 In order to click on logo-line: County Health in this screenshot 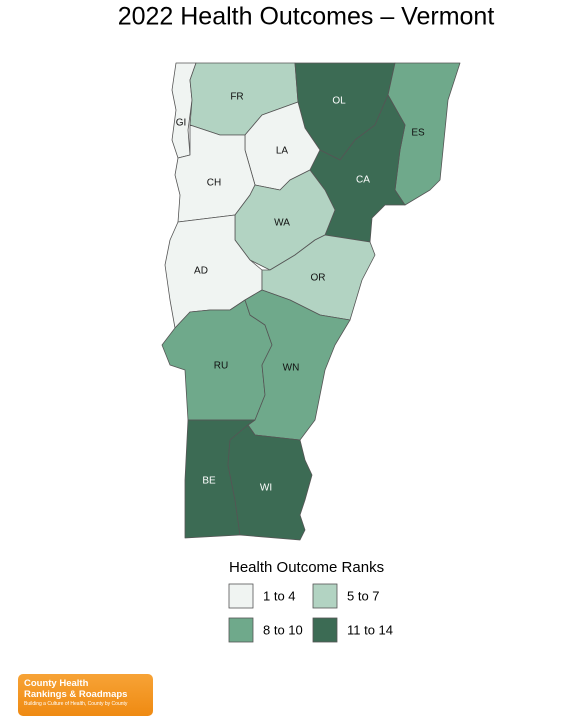, I will do `click(56, 683)`.